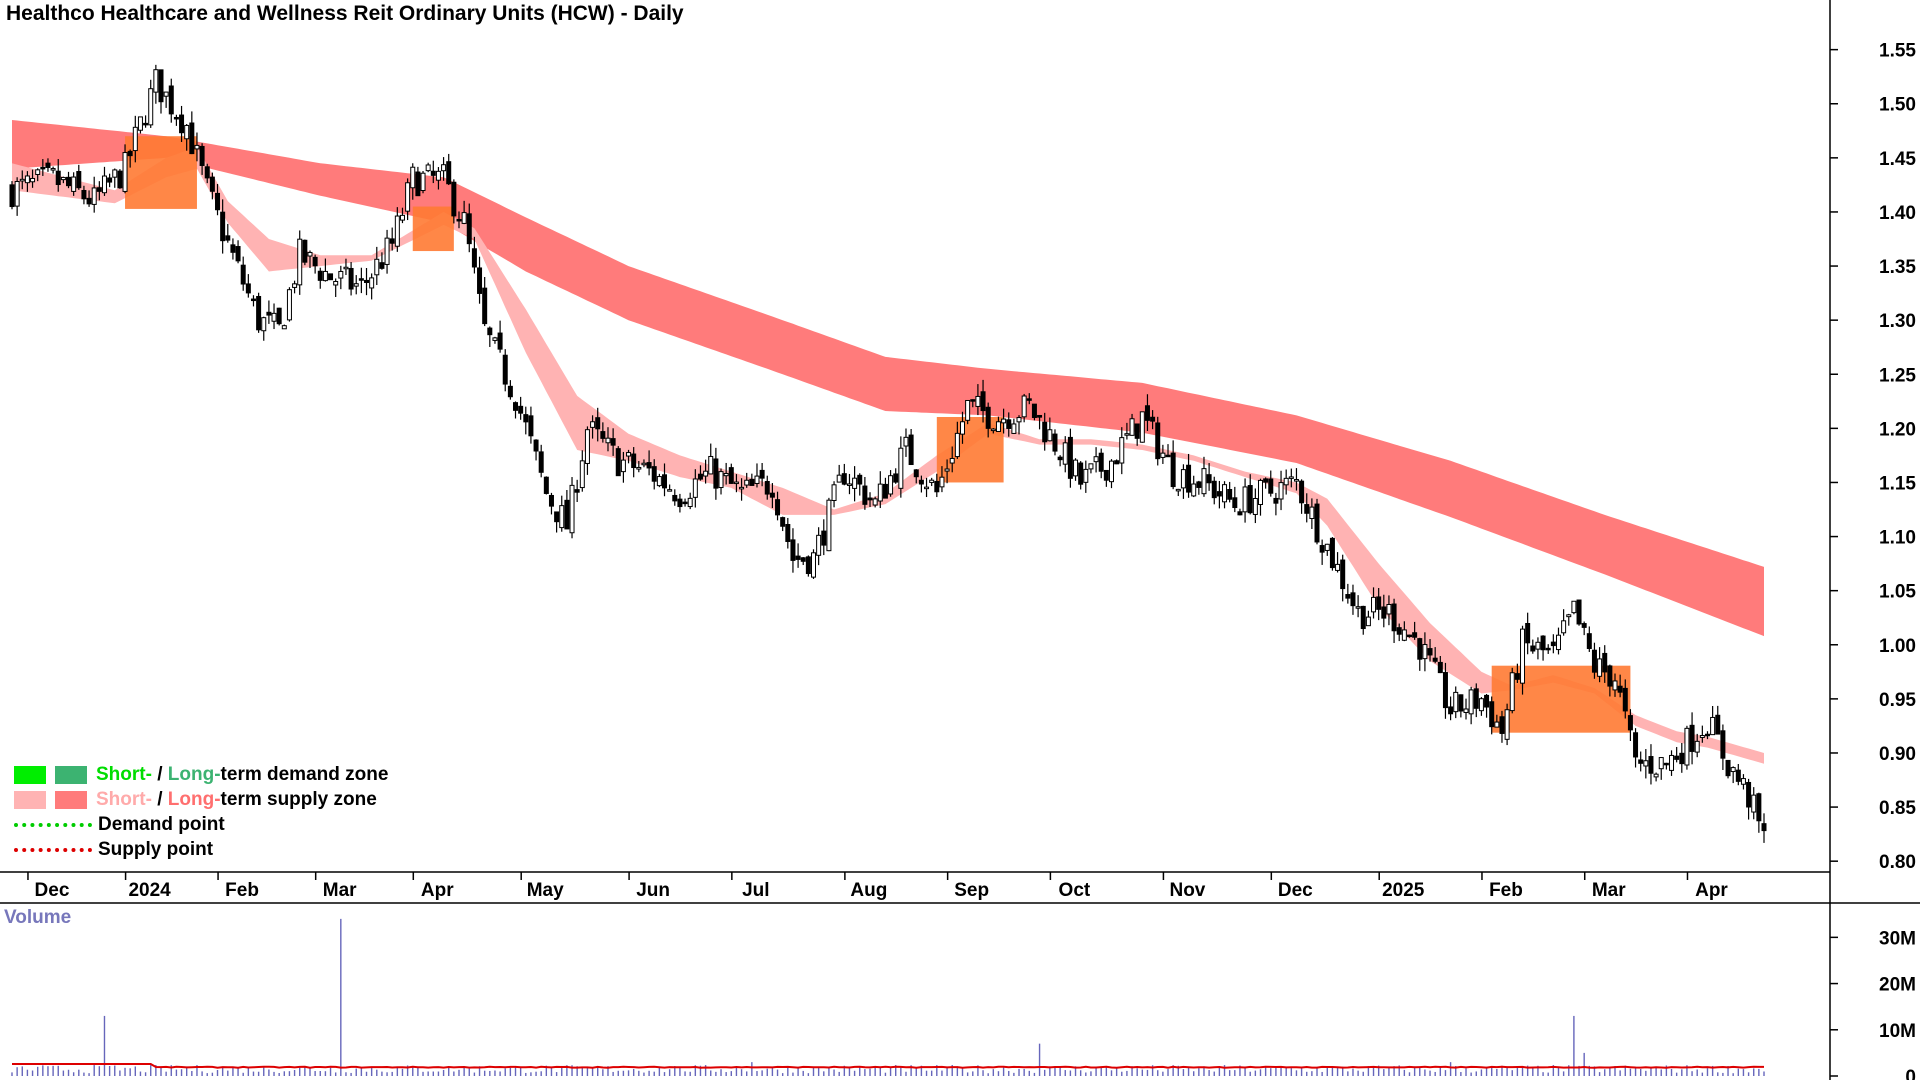  What do you see at coordinates (149, 890) in the screenshot?
I see `x-tick-label: 2024` at bounding box center [149, 890].